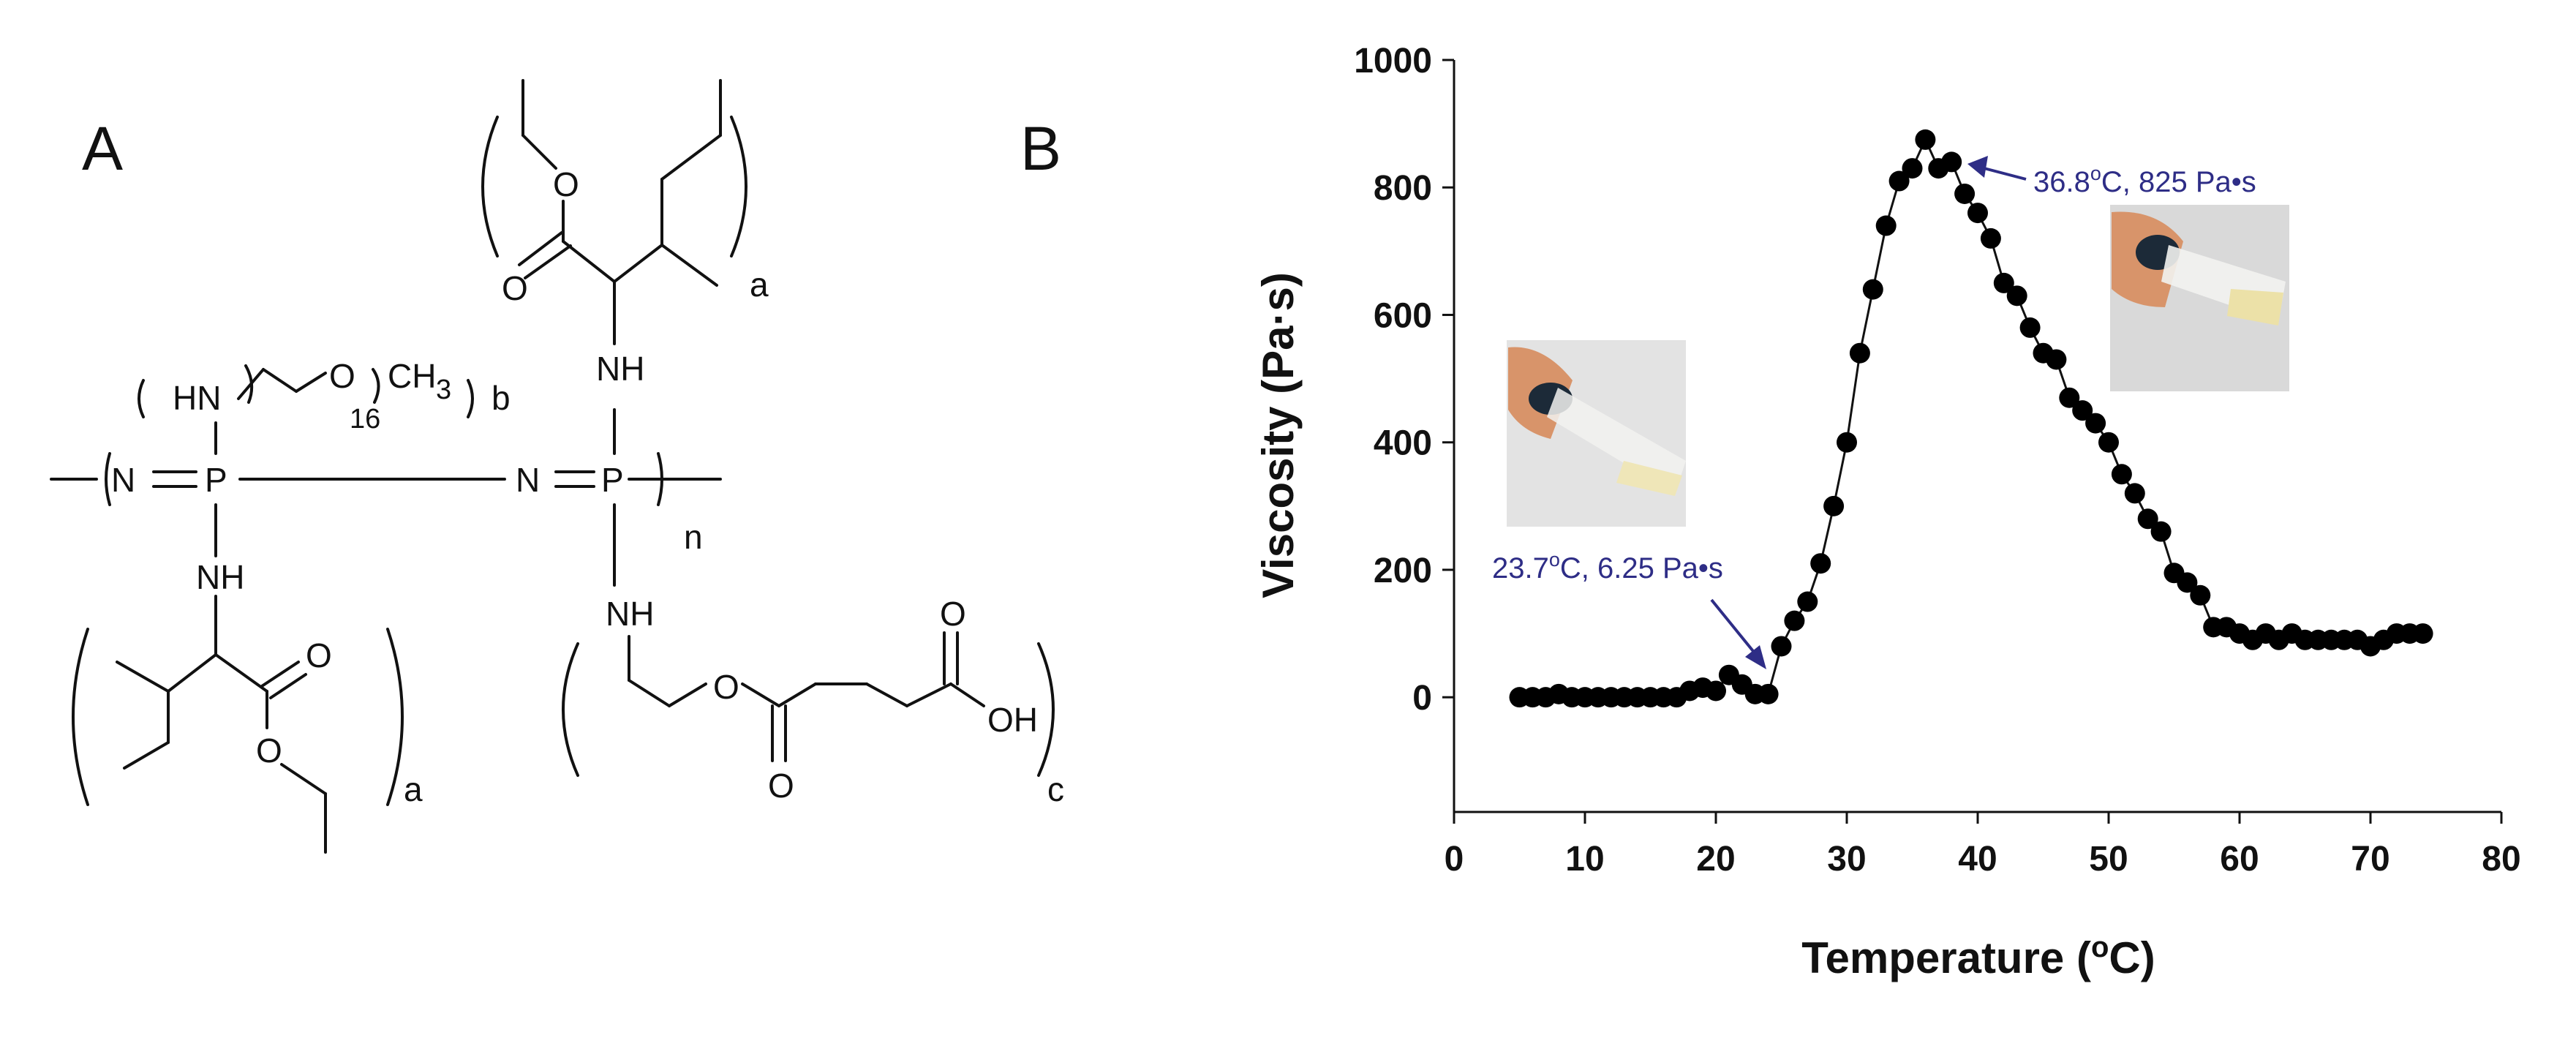 This screenshot has width=2576, height=1038. I want to click on x-tick-label: 80, so click(2501, 859).